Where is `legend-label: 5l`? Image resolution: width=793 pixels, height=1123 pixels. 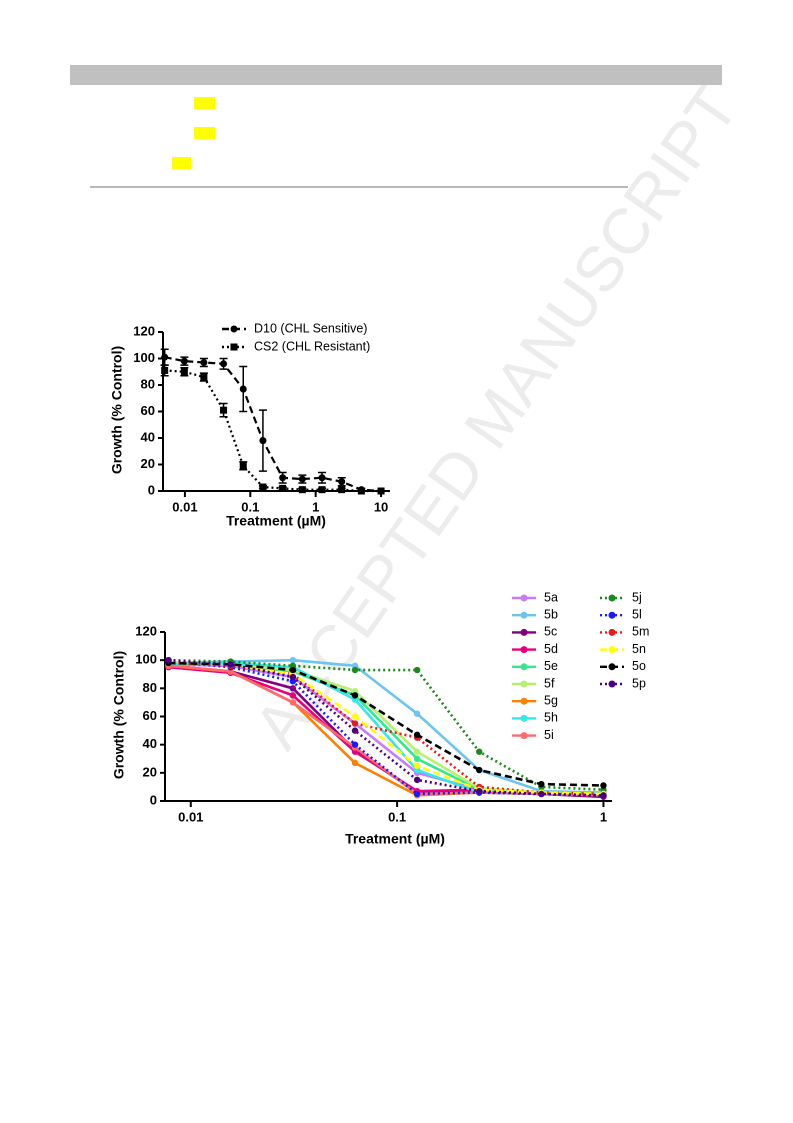 legend-label: 5l is located at coordinates (637, 614).